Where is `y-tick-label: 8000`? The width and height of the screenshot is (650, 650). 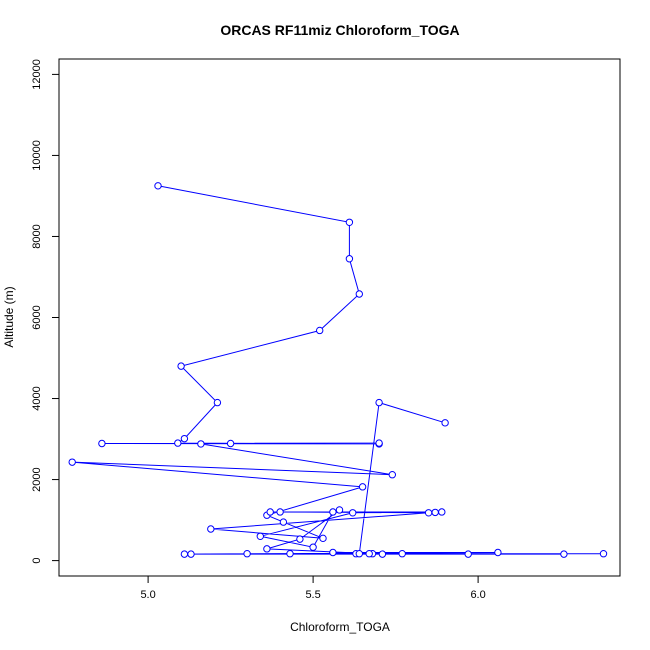
y-tick-label: 8000 is located at coordinates (37, 236).